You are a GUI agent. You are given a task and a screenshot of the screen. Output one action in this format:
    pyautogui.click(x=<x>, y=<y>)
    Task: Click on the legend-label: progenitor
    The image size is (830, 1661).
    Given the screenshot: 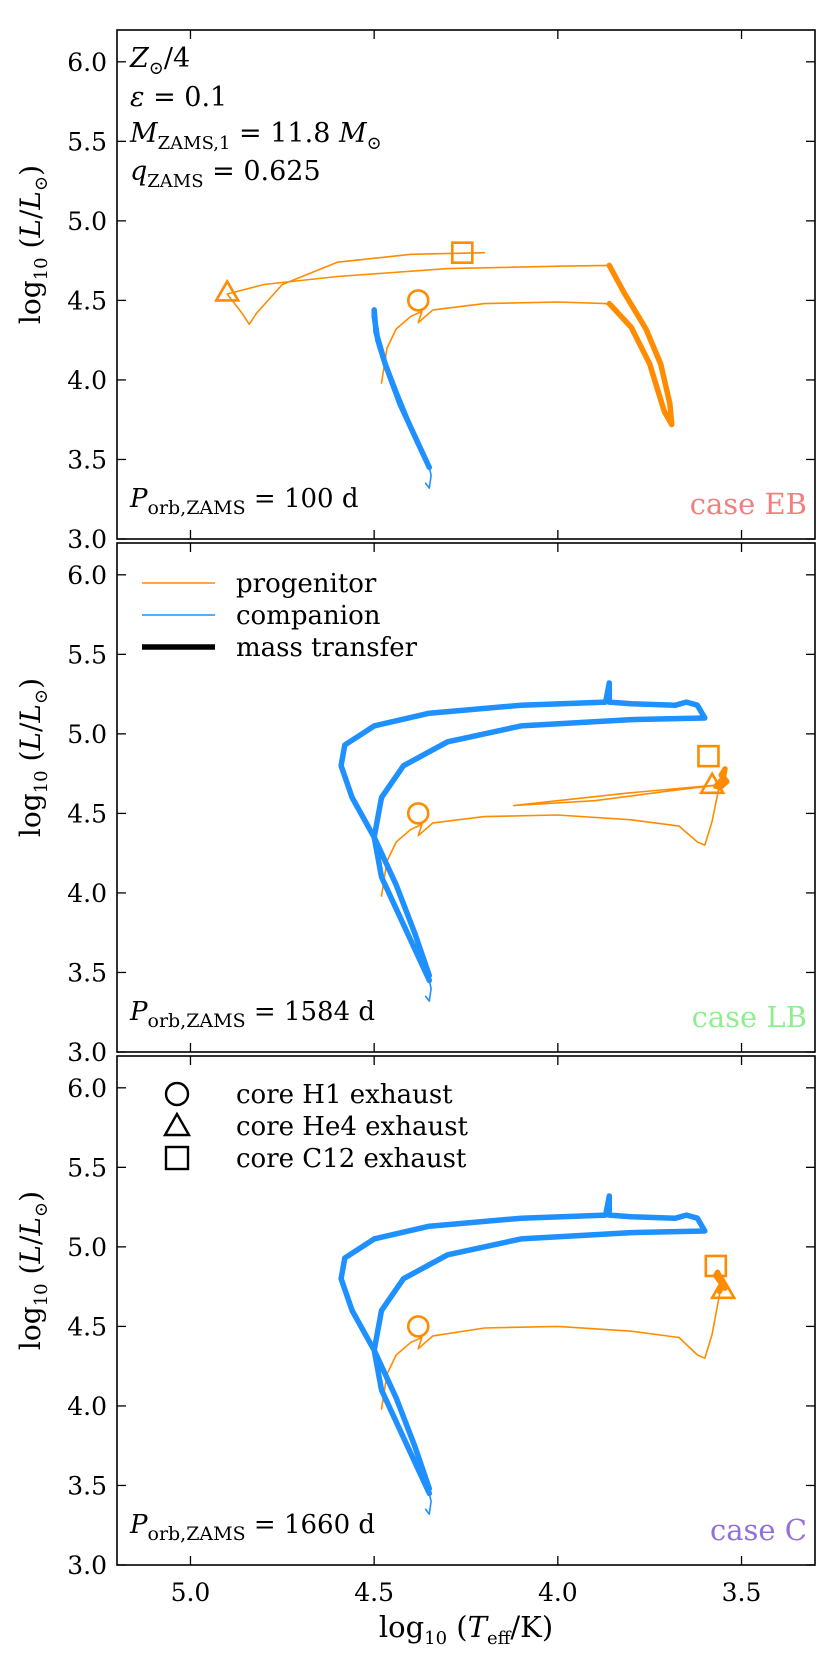 What is the action you would take?
    pyautogui.click(x=306, y=584)
    